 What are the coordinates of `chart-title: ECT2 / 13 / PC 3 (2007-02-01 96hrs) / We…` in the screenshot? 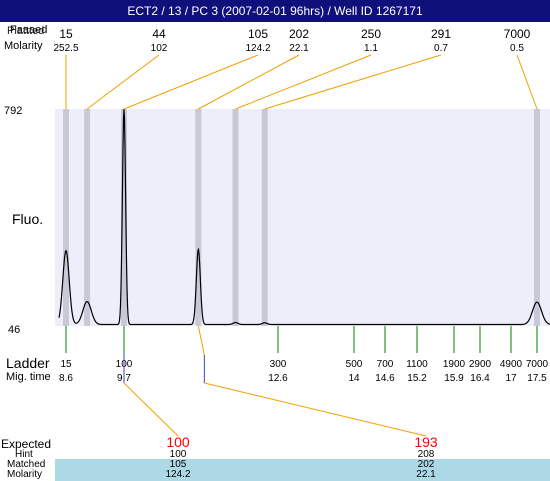 It's located at (275, 11).